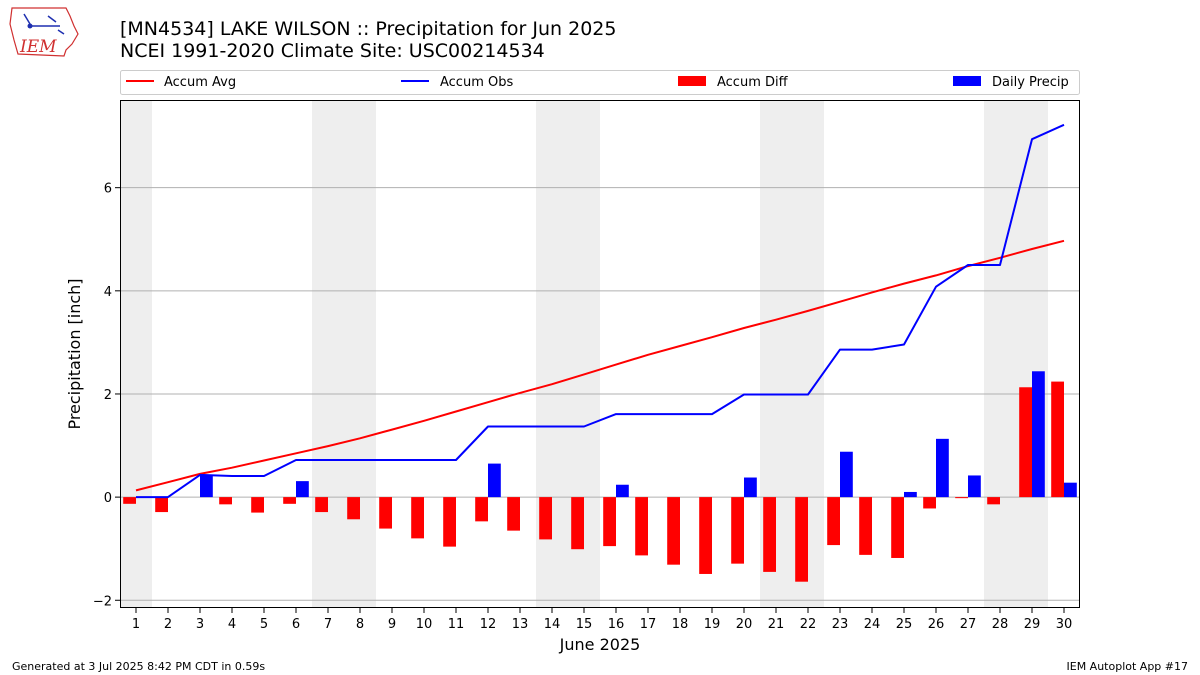  What do you see at coordinates (360, 624) in the screenshot?
I see `x-tick-label: 8` at bounding box center [360, 624].